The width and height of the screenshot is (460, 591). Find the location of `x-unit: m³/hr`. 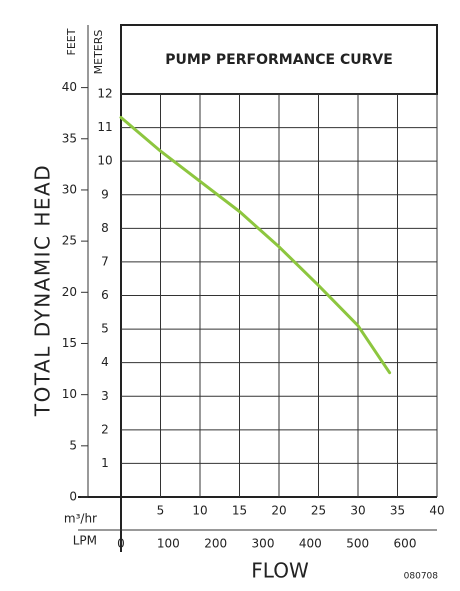

x-unit: m³/hr is located at coordinates (80, 519).